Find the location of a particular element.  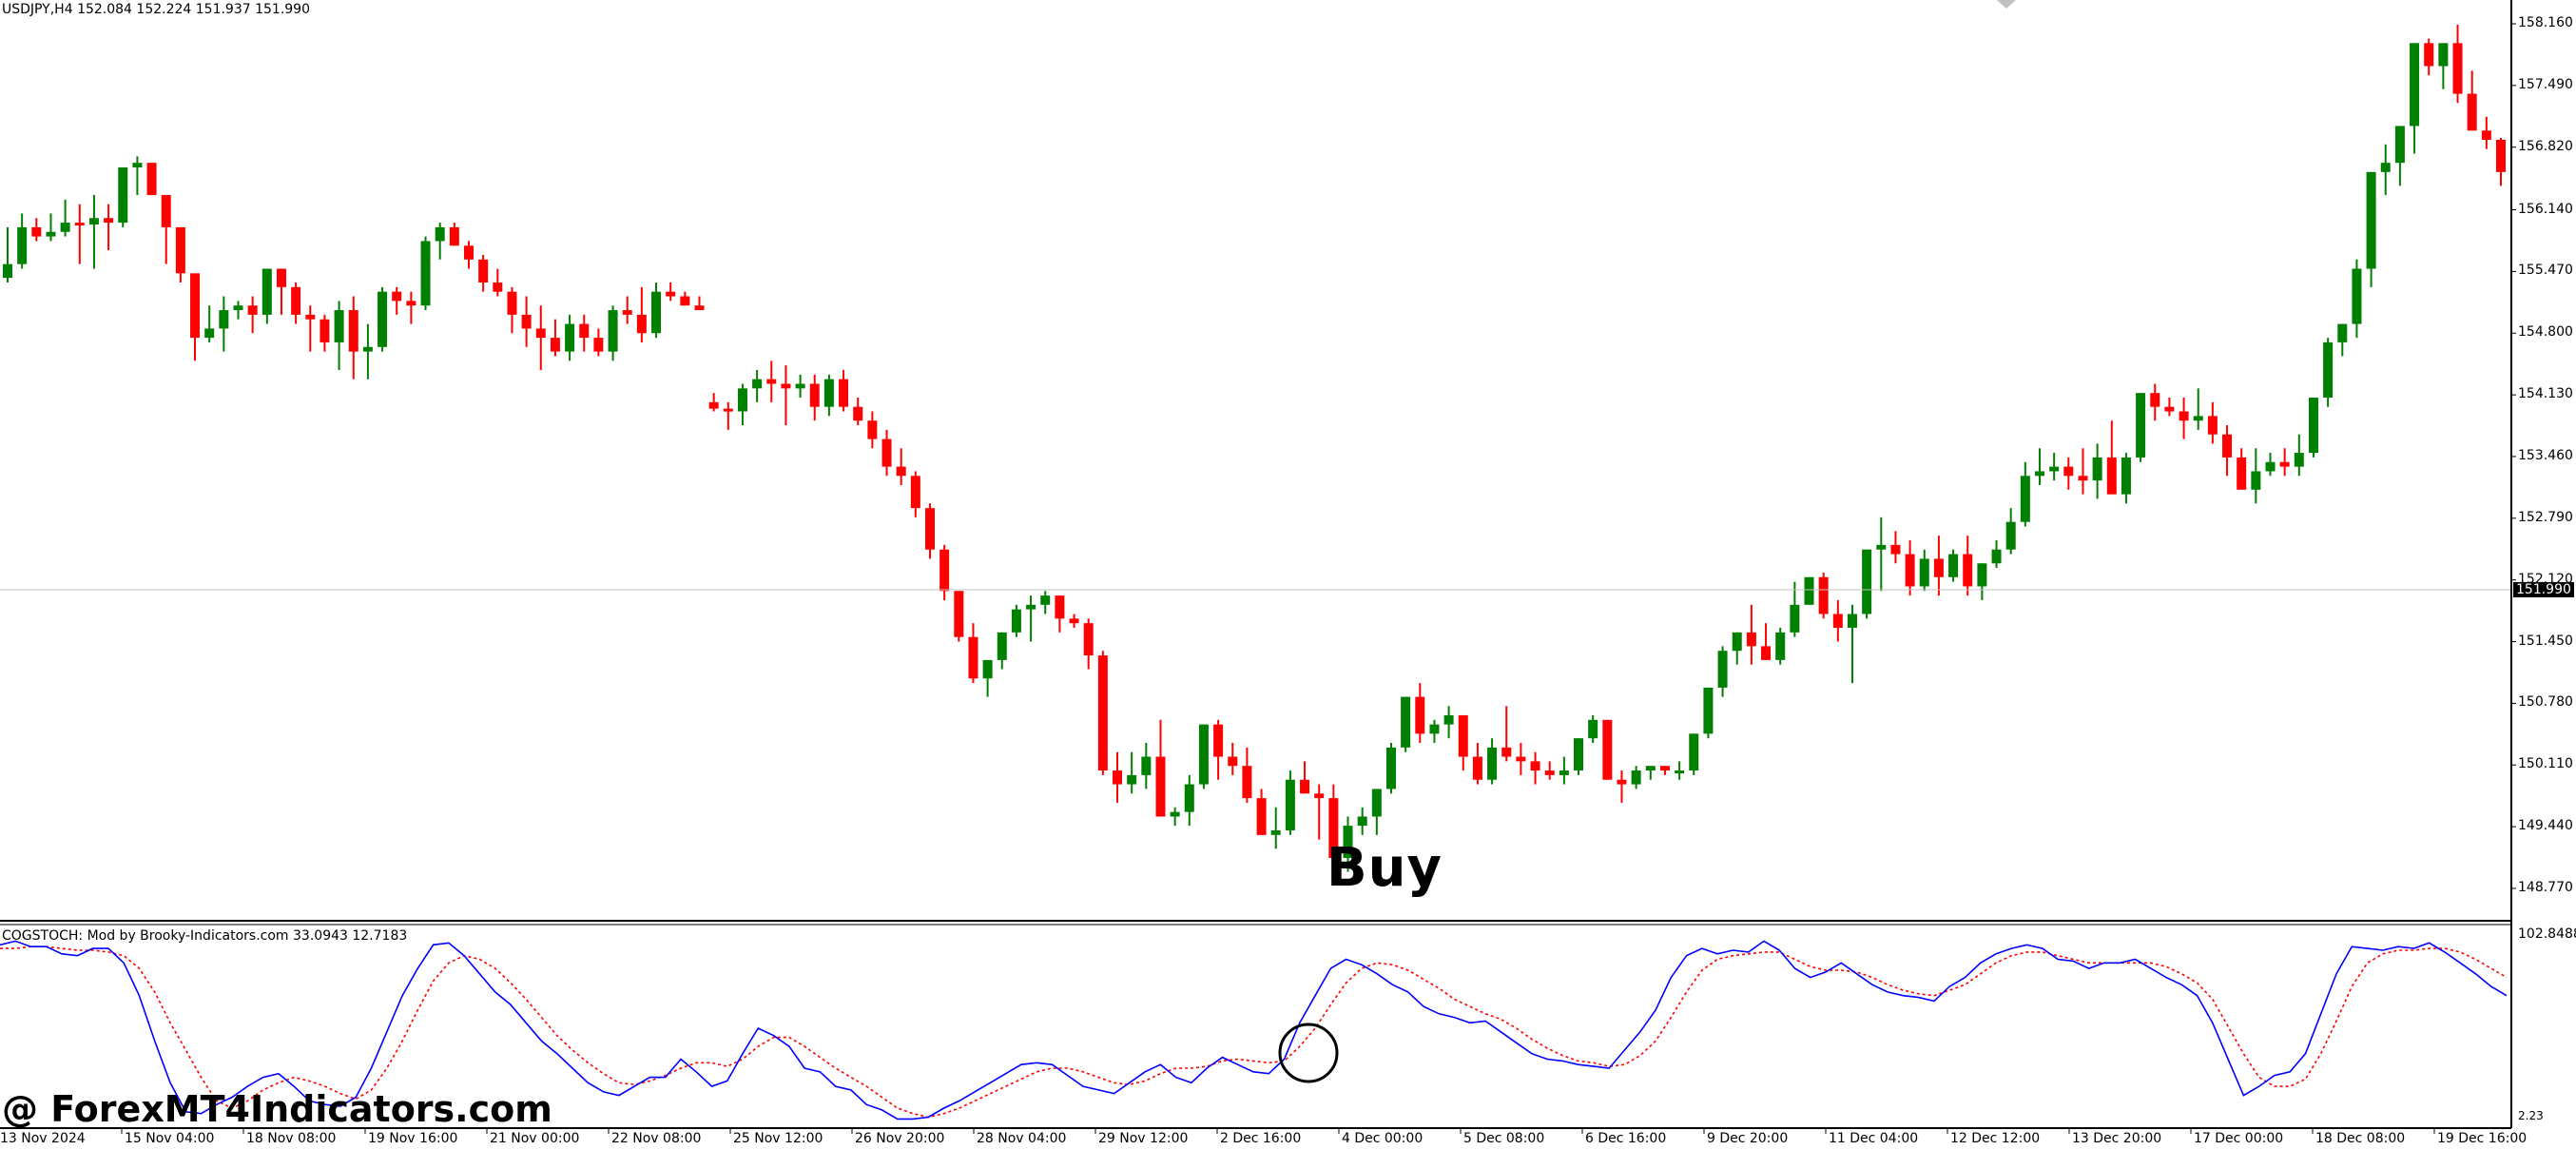

price-tick-label: 149.440 is located at coordinates (2545, 826).